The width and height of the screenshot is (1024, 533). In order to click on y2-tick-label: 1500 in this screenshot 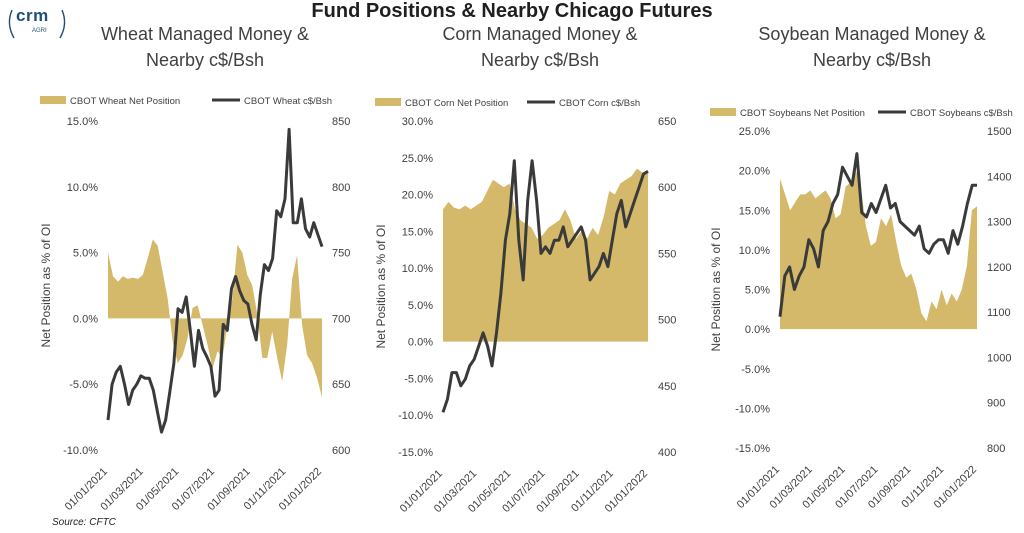, I will do `click(999, 132)`.